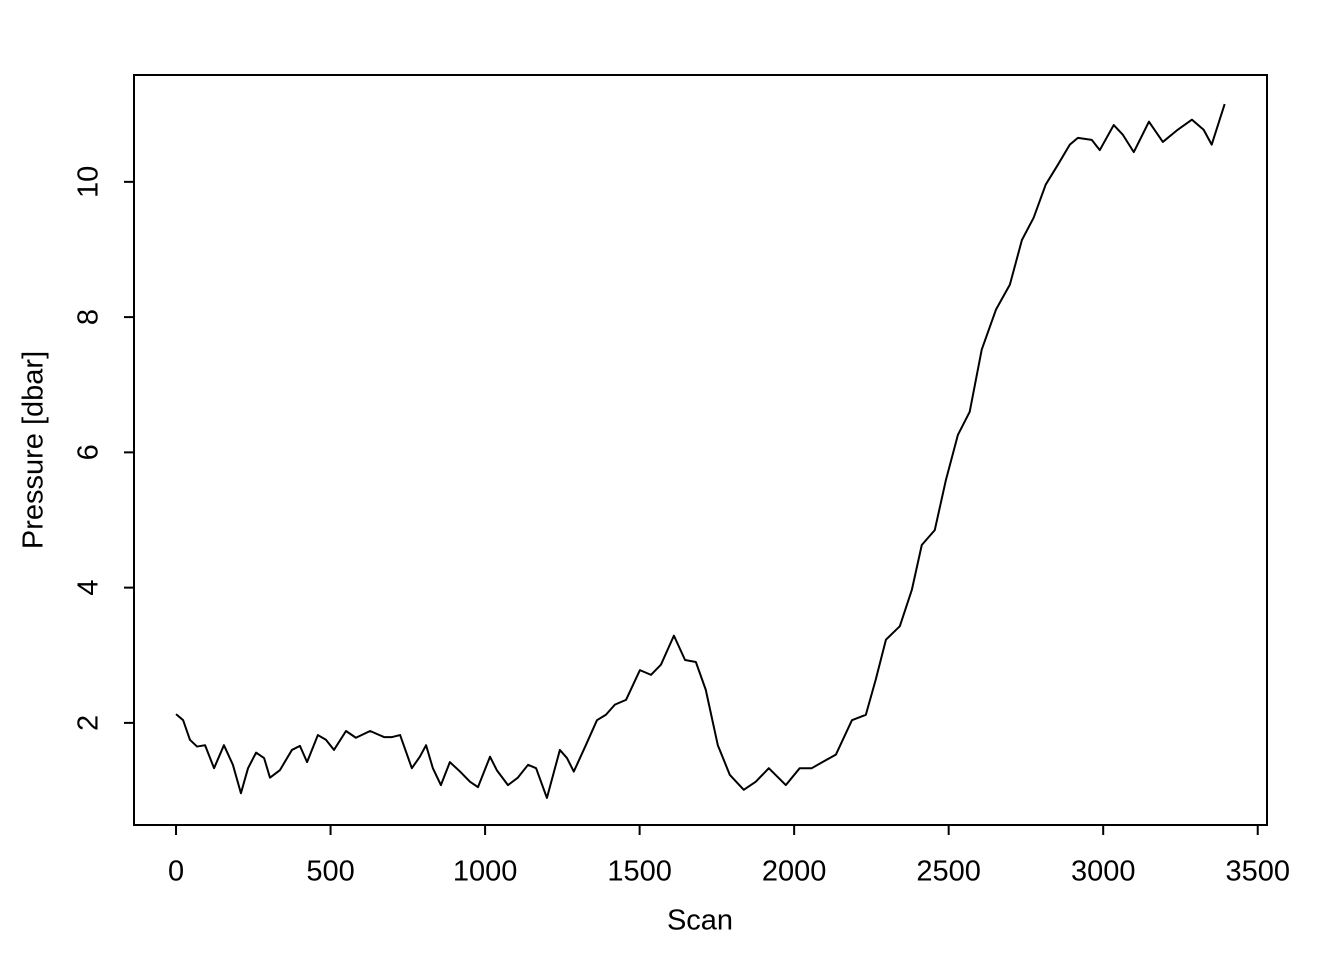 This screenshot has width=1344, height=965. Describe the element at coordinates (89, 182) in the screenshot. I see `y-tick-label: 10` at that location.